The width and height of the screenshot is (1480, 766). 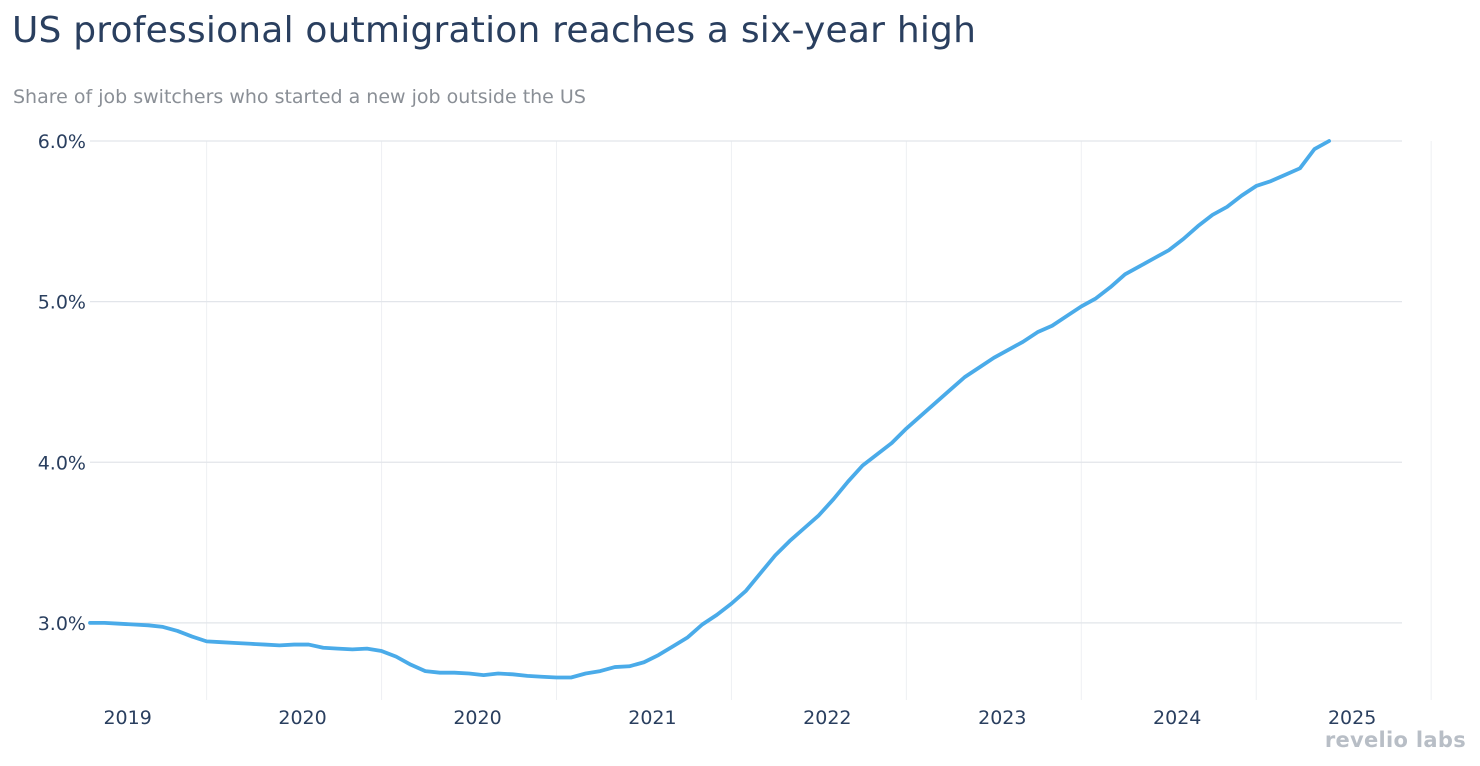 I want to click on y-tick-label: 4.0%, so click(x=62, y=463).